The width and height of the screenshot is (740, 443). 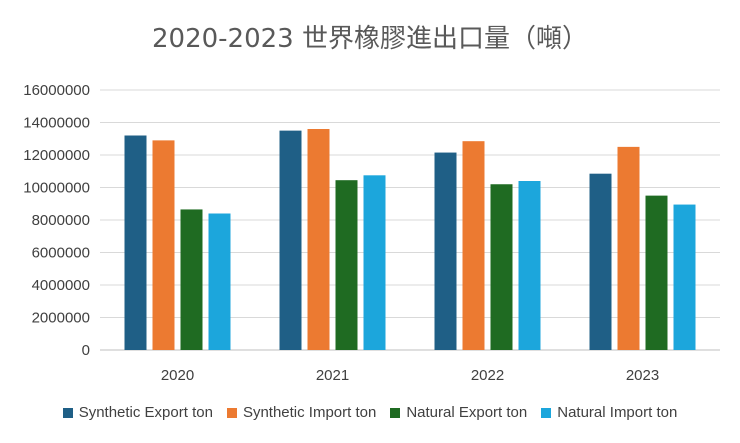 What do you see at coordinates (145, 412) in the screenshot?
I see `legend-label: Synthetic Export ton` at bounding box center [145, 412].